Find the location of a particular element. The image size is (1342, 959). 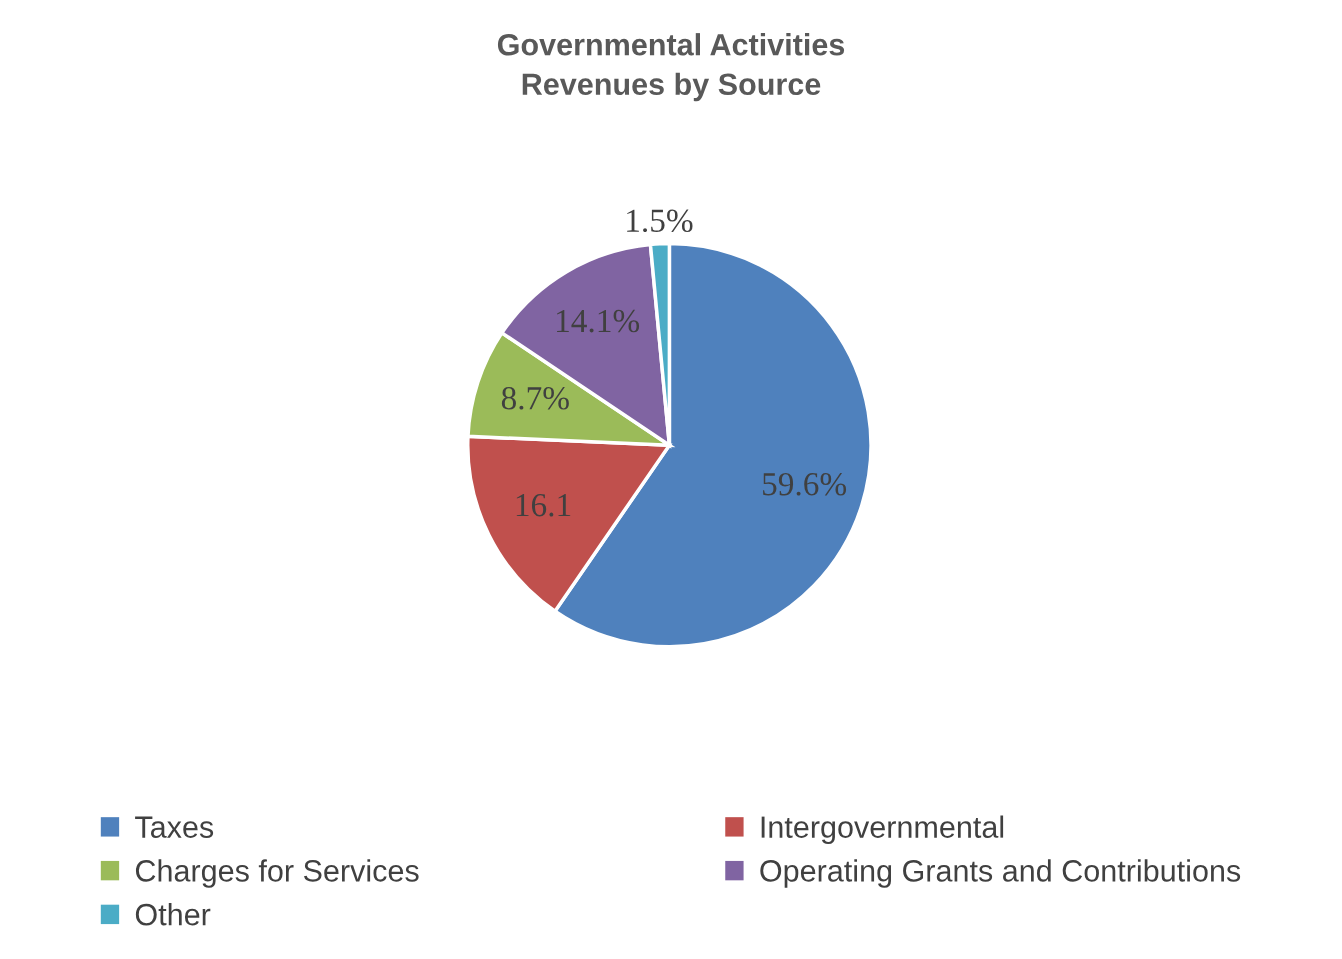

legend-label: Operating Grants and Contributions is located at coordinates (1000, 873).